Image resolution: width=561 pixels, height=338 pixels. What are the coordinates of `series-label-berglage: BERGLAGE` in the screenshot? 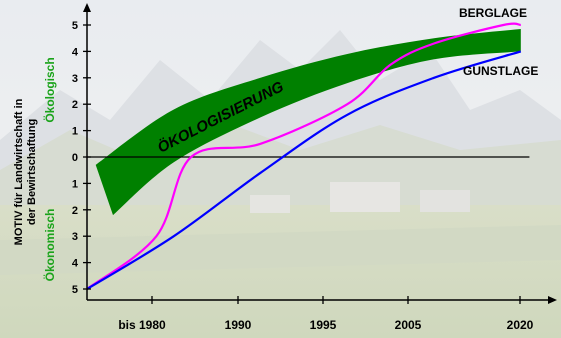 It's located at (493, 13).